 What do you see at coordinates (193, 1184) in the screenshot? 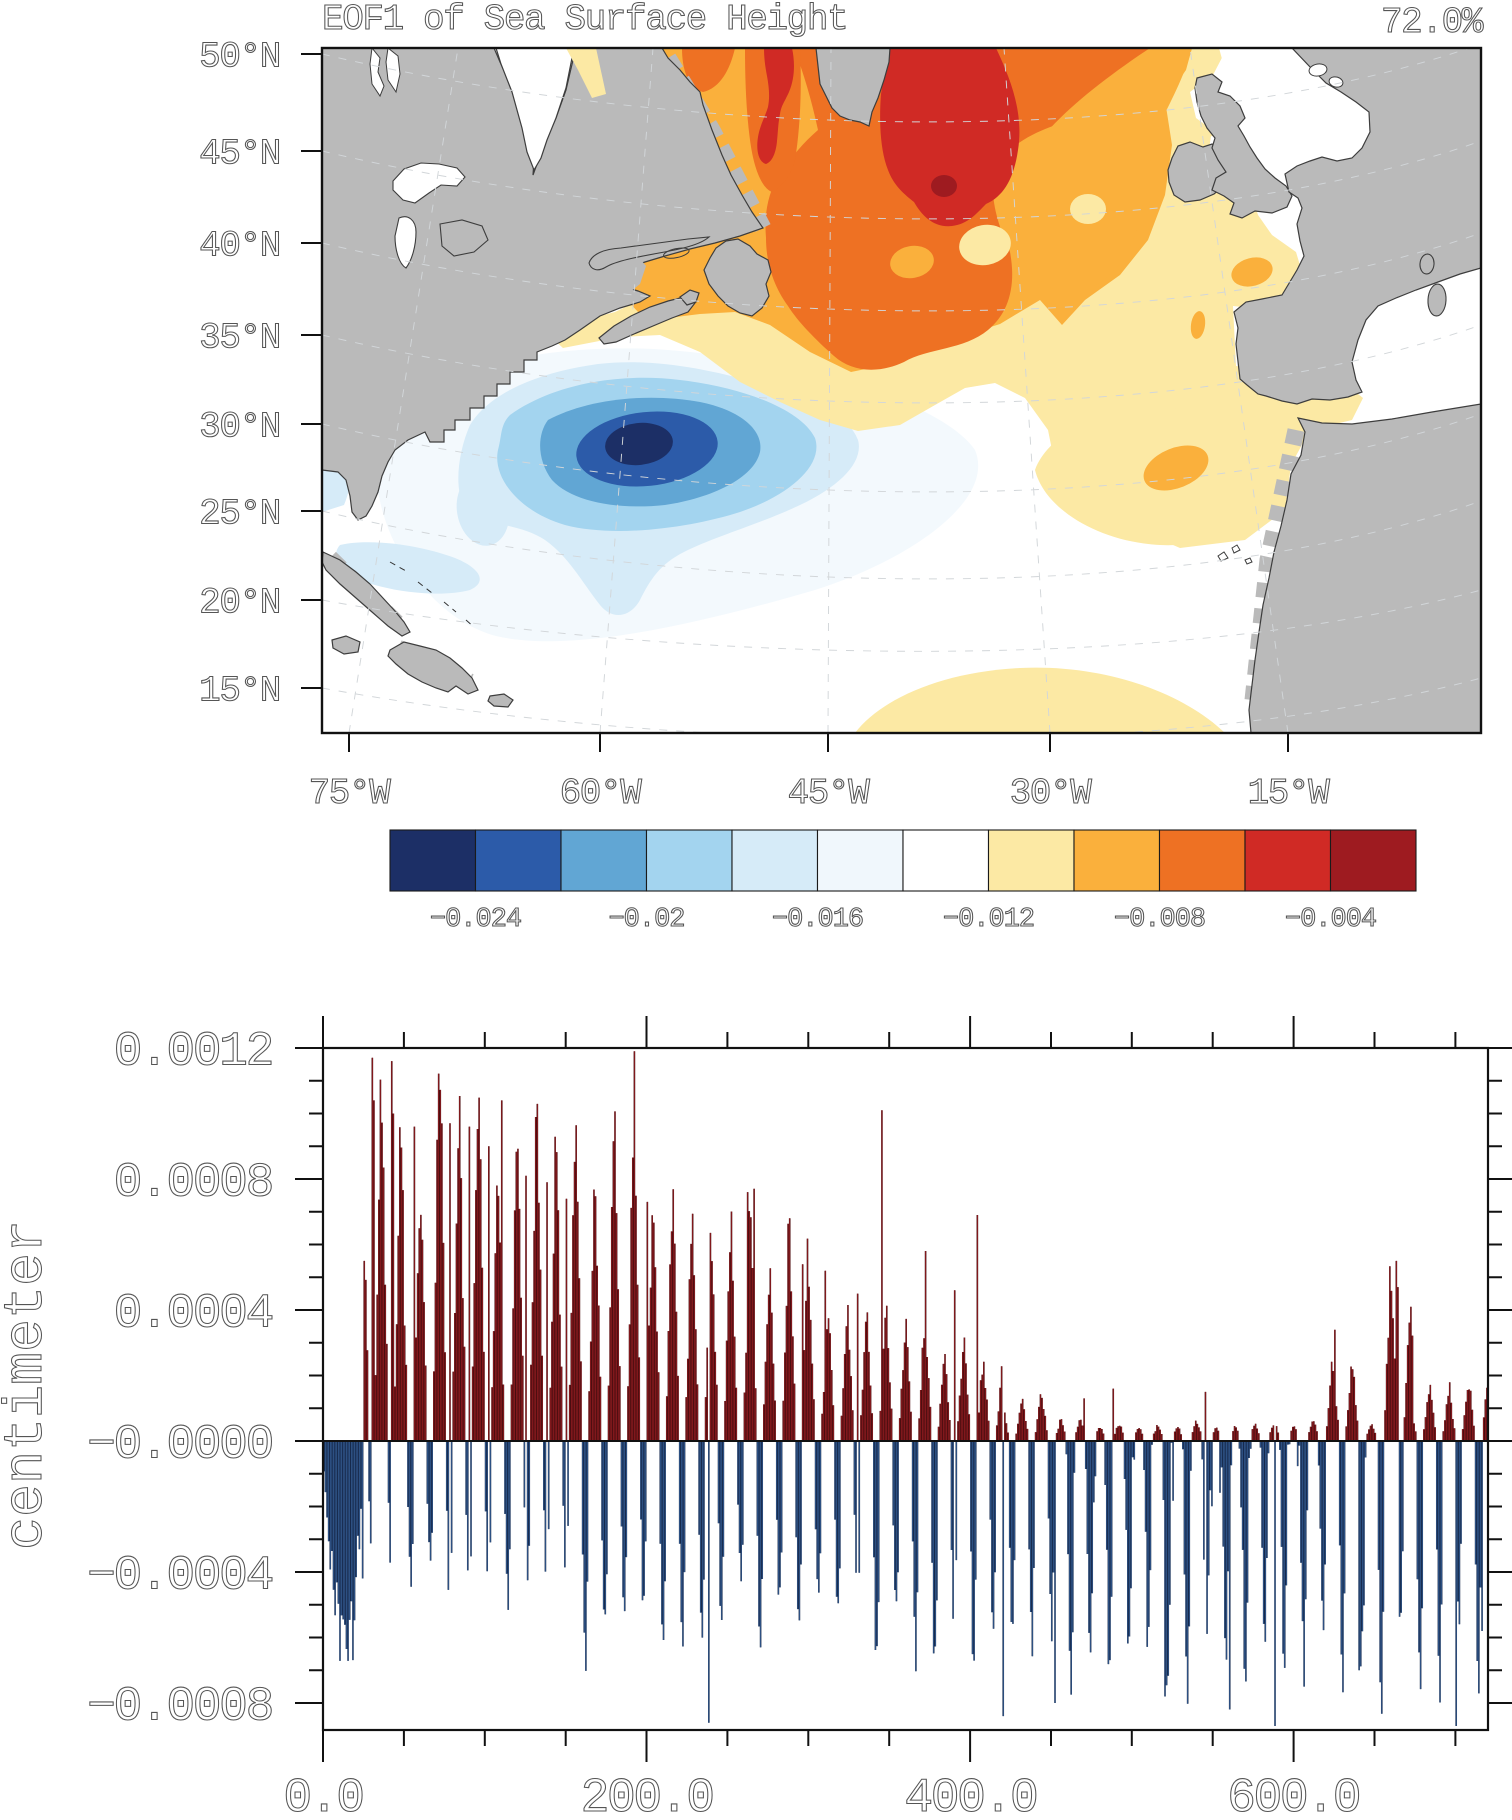
I see `svg-text: 0.0008` at bounding box center [193, 1184].